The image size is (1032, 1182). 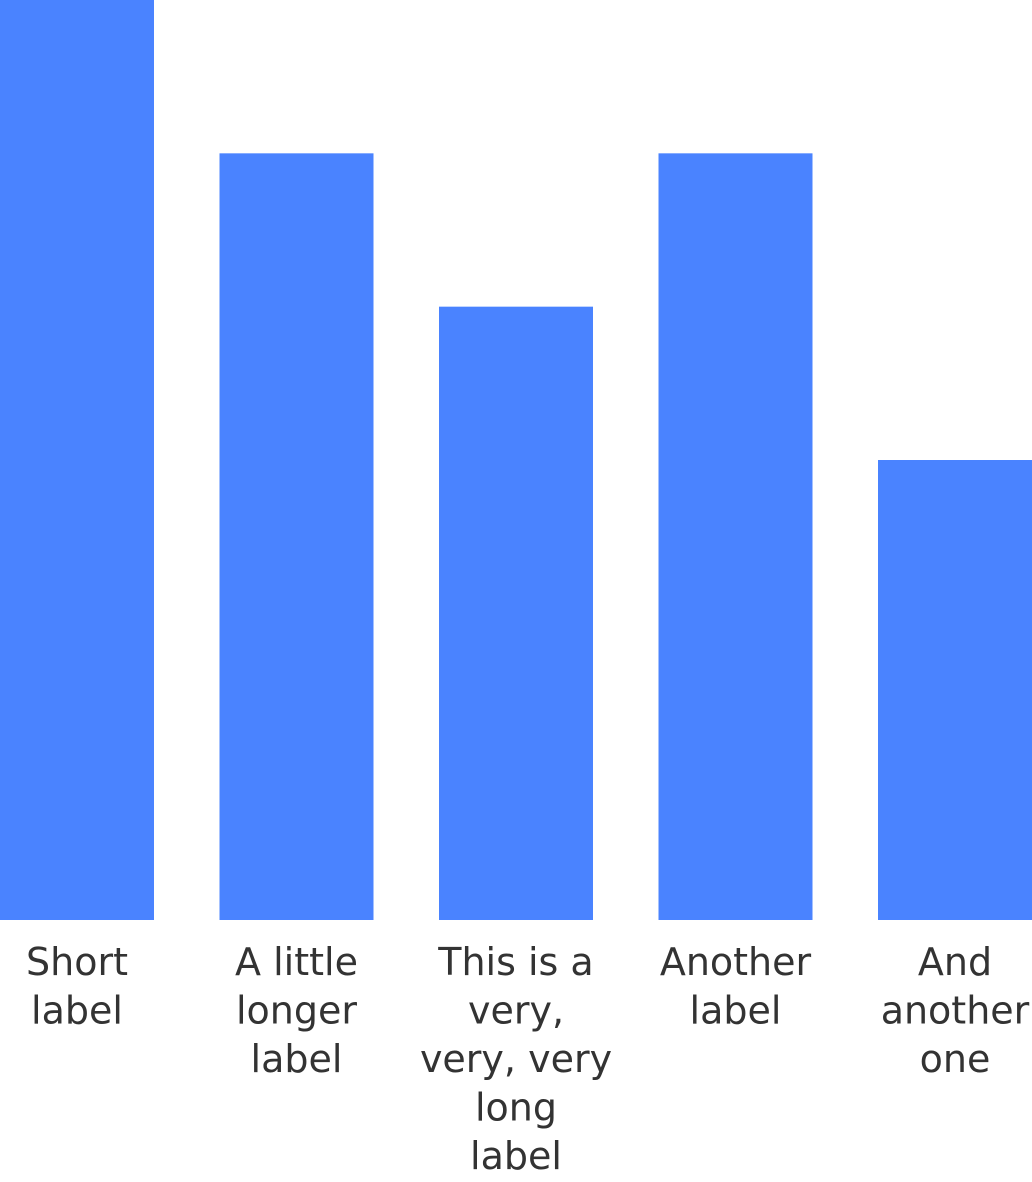 I want to click on category-label-line: very, very, so click(x=516, y=1059).